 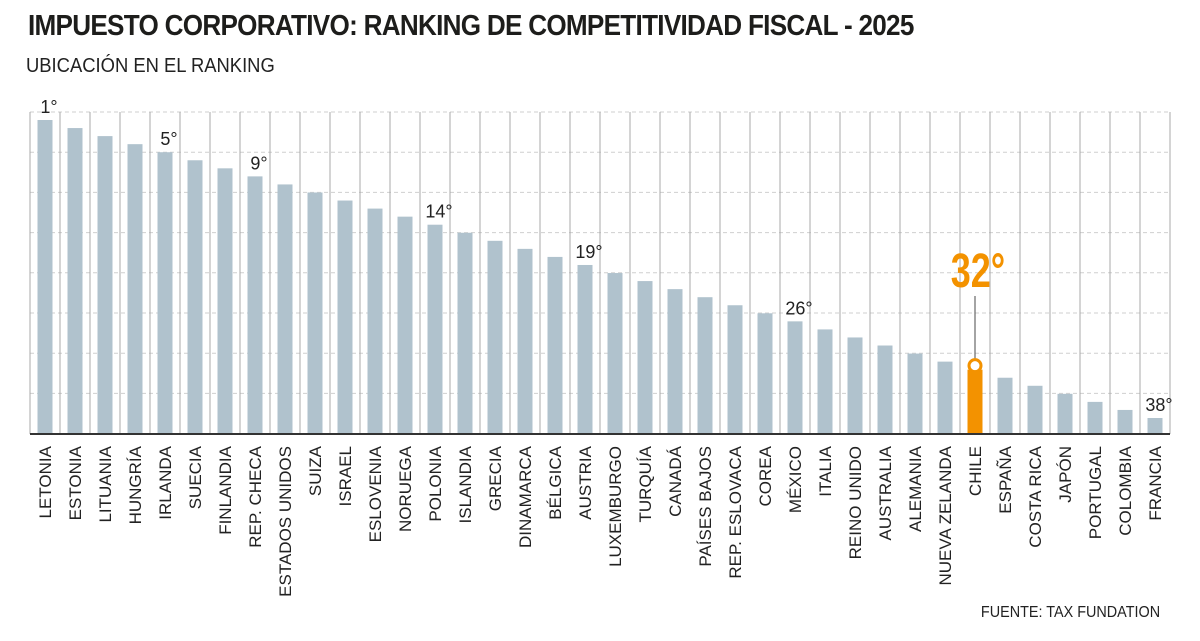 What do you see at coordinates (615, 506) in the screenshot?
I see `x-tick-label: LUXEMBURGO` at bounding box center [615, 506].